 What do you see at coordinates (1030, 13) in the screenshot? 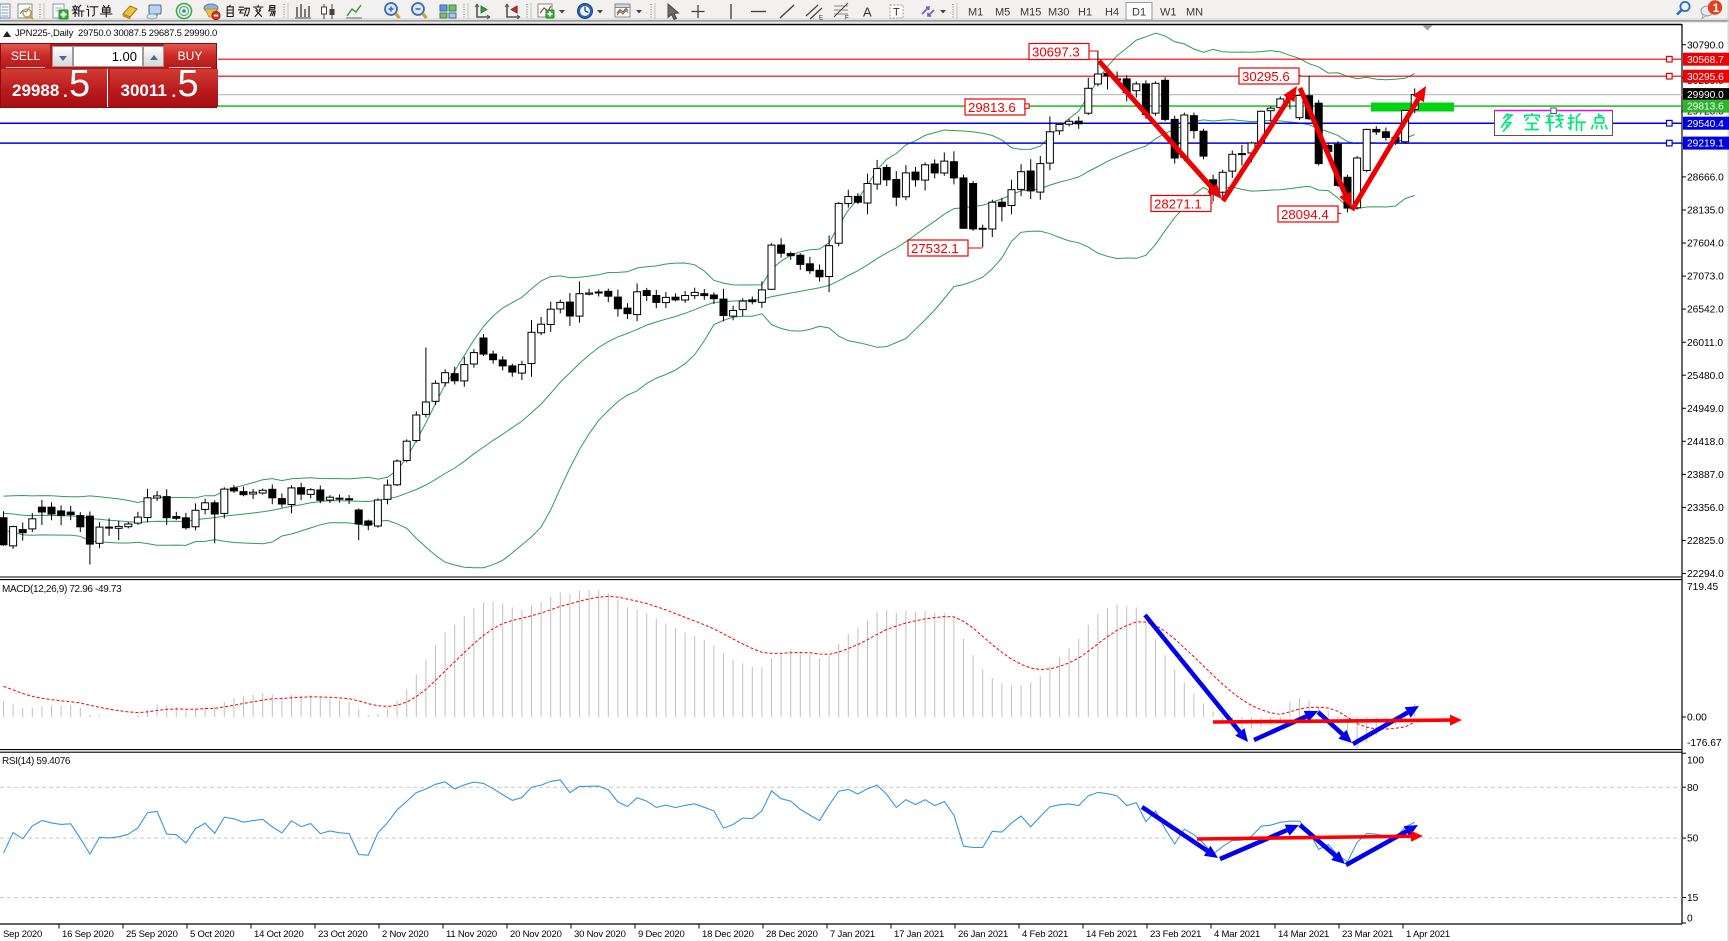
I see `svg-text: M15` at bounding box center [1030, 13].